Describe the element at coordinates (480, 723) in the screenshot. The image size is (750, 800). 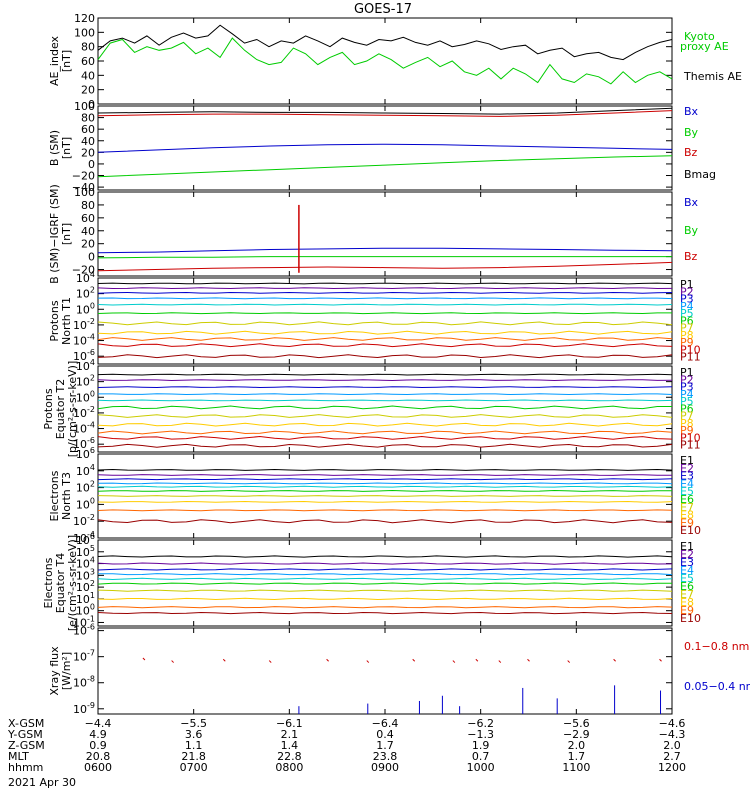
I see `orbit-value: −6.2` at that location.